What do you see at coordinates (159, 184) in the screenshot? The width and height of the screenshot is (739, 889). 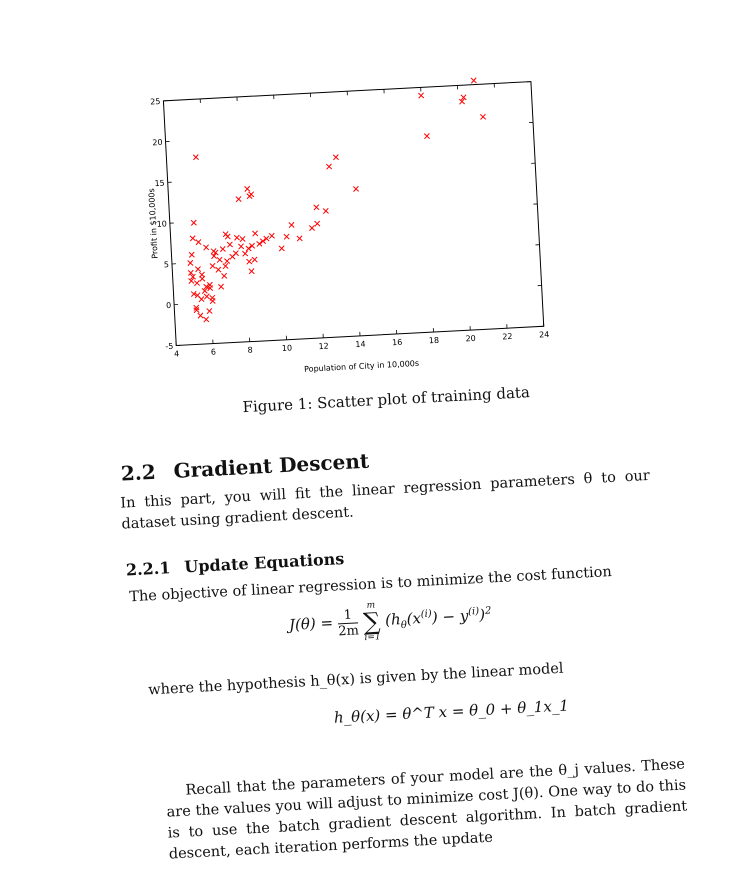 I see `y-tick-label: 15` at bounding box center [159, 184].